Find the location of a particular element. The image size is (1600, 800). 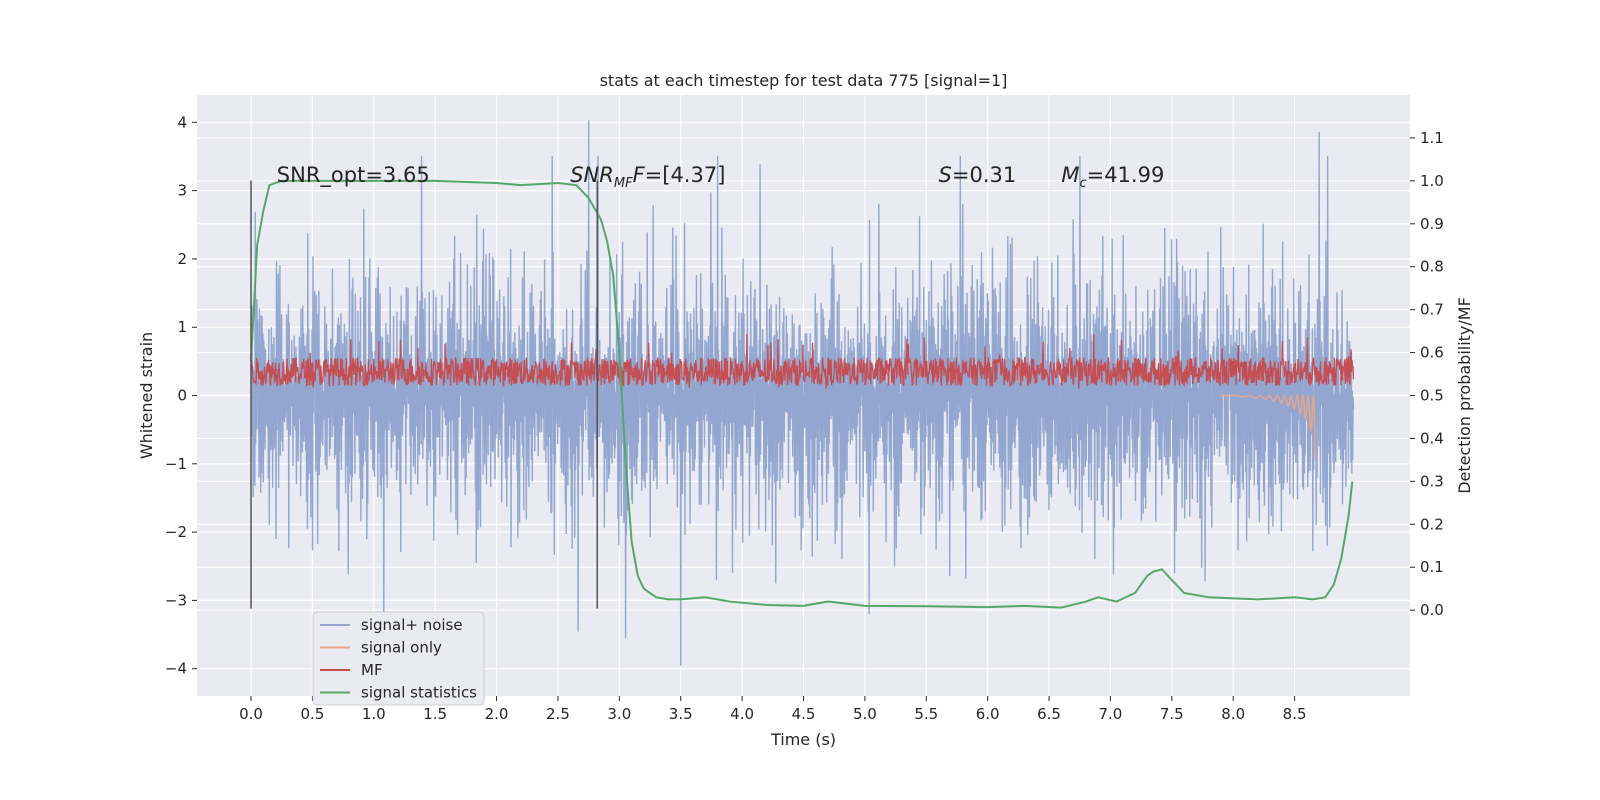

x-tick-label: 5.0 is located at coordinates (865, 714).